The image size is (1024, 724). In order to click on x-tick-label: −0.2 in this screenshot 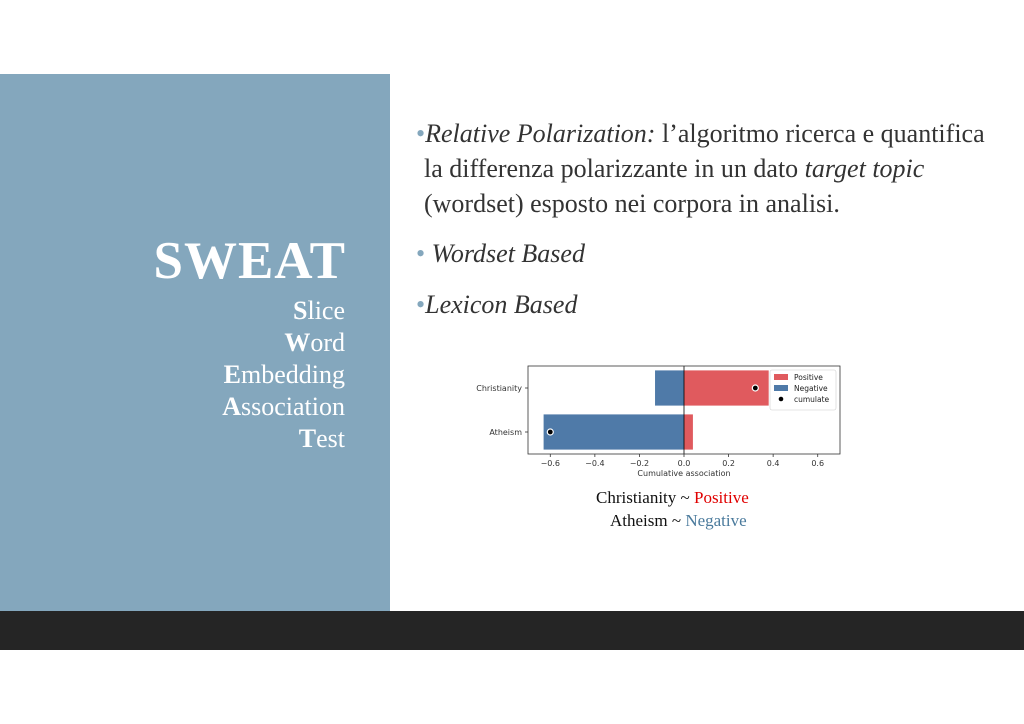, I will do `click(639, 463)`.